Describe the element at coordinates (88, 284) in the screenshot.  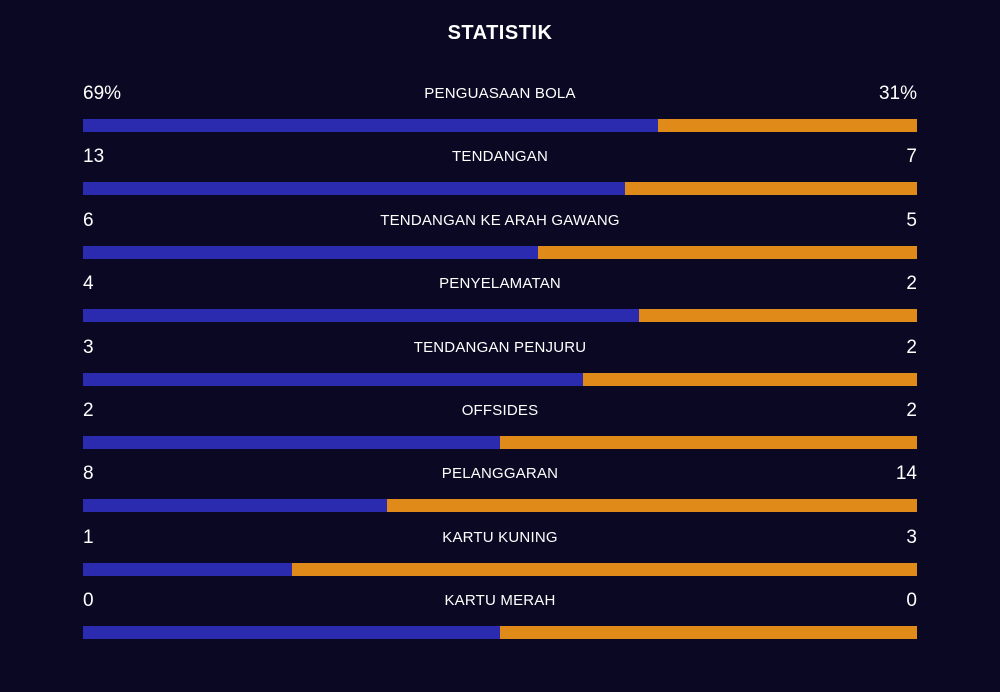
I see `home-value: 4` at that location.